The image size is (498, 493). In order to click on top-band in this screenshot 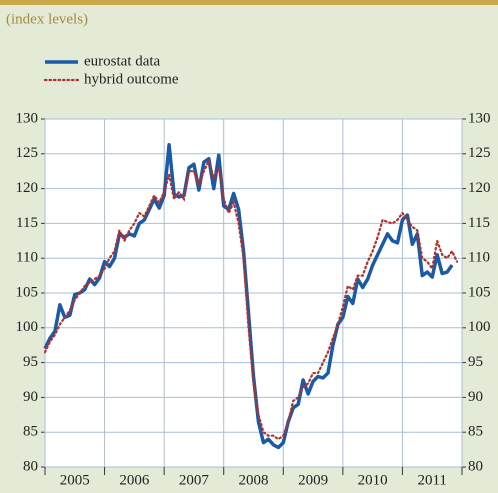, I will do `click(249, 2)`.